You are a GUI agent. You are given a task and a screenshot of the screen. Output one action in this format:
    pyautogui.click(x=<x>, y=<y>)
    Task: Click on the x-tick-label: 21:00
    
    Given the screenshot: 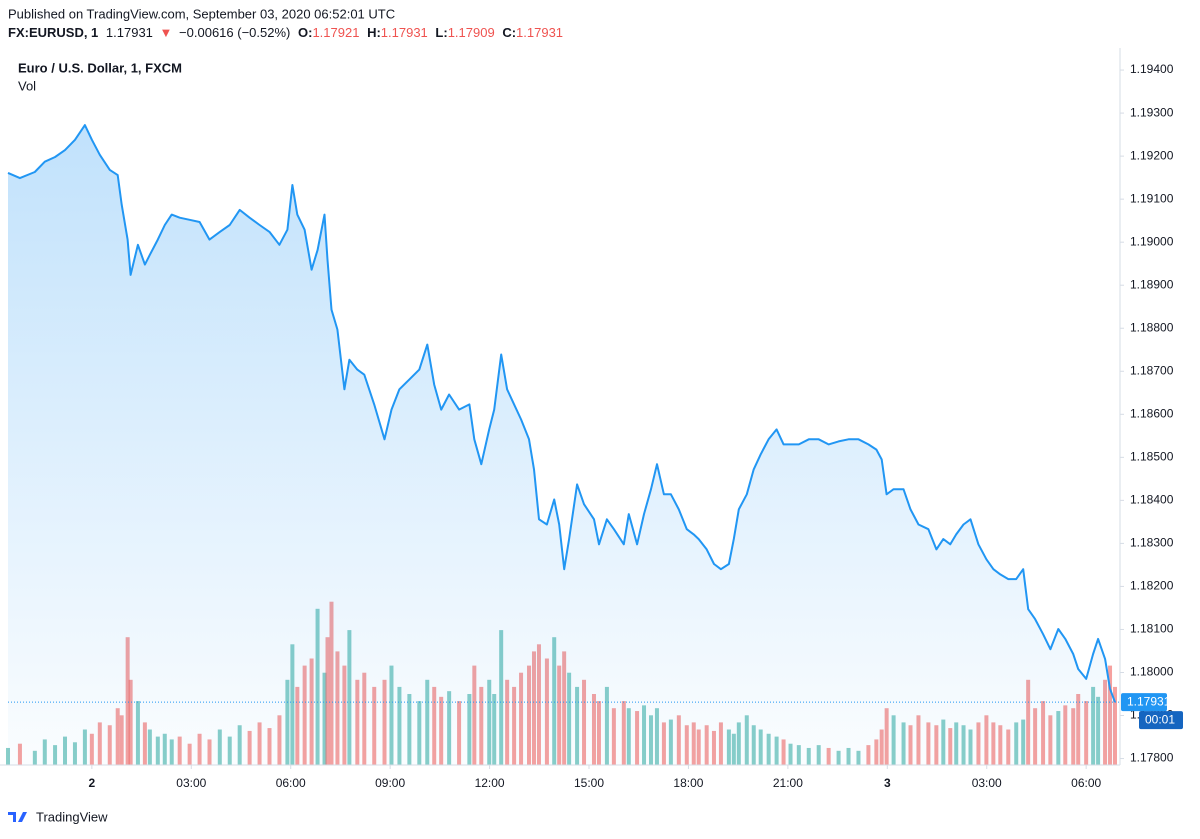 What is the action you would take?
    pyautogui.click(x=788, y=783)
    